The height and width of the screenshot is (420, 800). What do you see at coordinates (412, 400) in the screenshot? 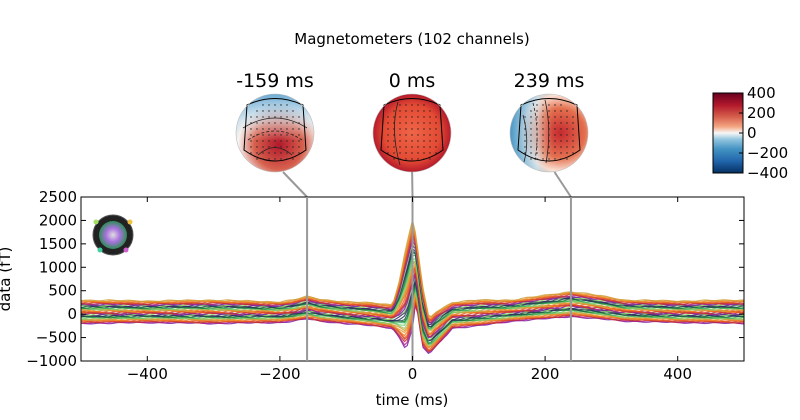
I see `x-axis-label: time (ms)` at bounding box center [412, 400].